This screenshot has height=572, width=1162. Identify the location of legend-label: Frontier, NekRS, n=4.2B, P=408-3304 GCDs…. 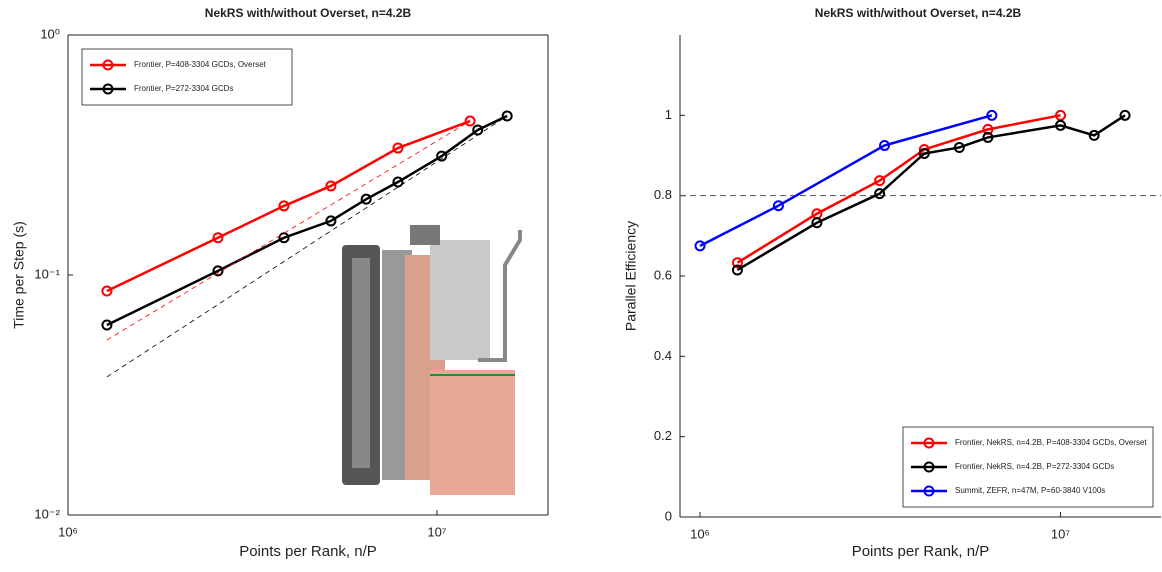
(1051, 442).